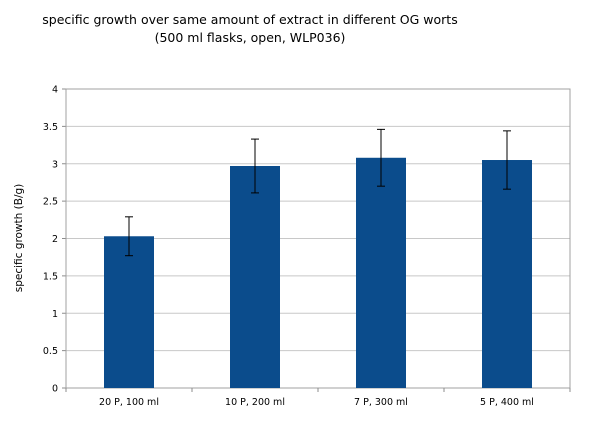 This screenshot has height=422, width=589. I want to click on y-tick-label: 1, so click(55, 314).